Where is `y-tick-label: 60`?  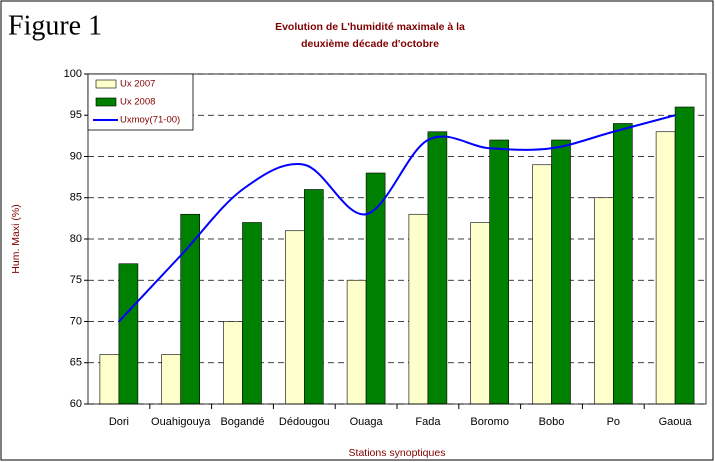 y-tick-label: 60 is located at coordinates (76, 404).